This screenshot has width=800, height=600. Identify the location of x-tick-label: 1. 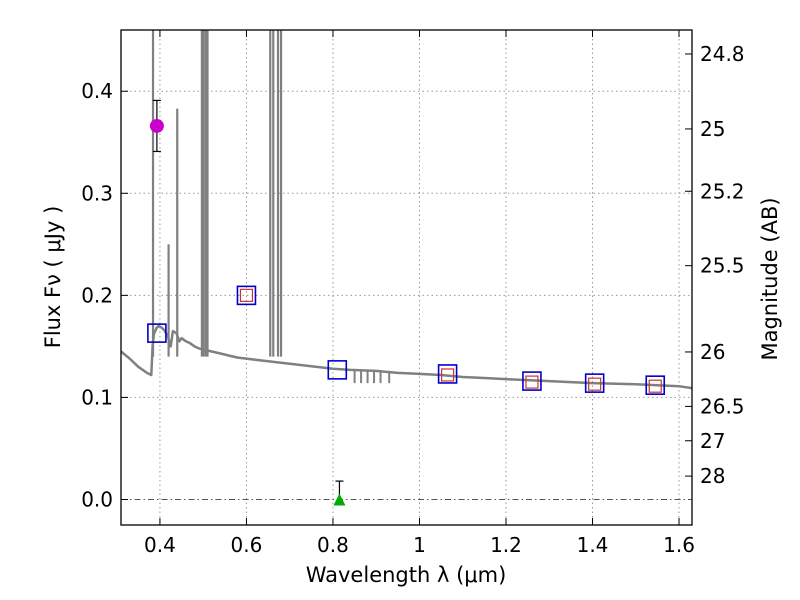
(419, 545).